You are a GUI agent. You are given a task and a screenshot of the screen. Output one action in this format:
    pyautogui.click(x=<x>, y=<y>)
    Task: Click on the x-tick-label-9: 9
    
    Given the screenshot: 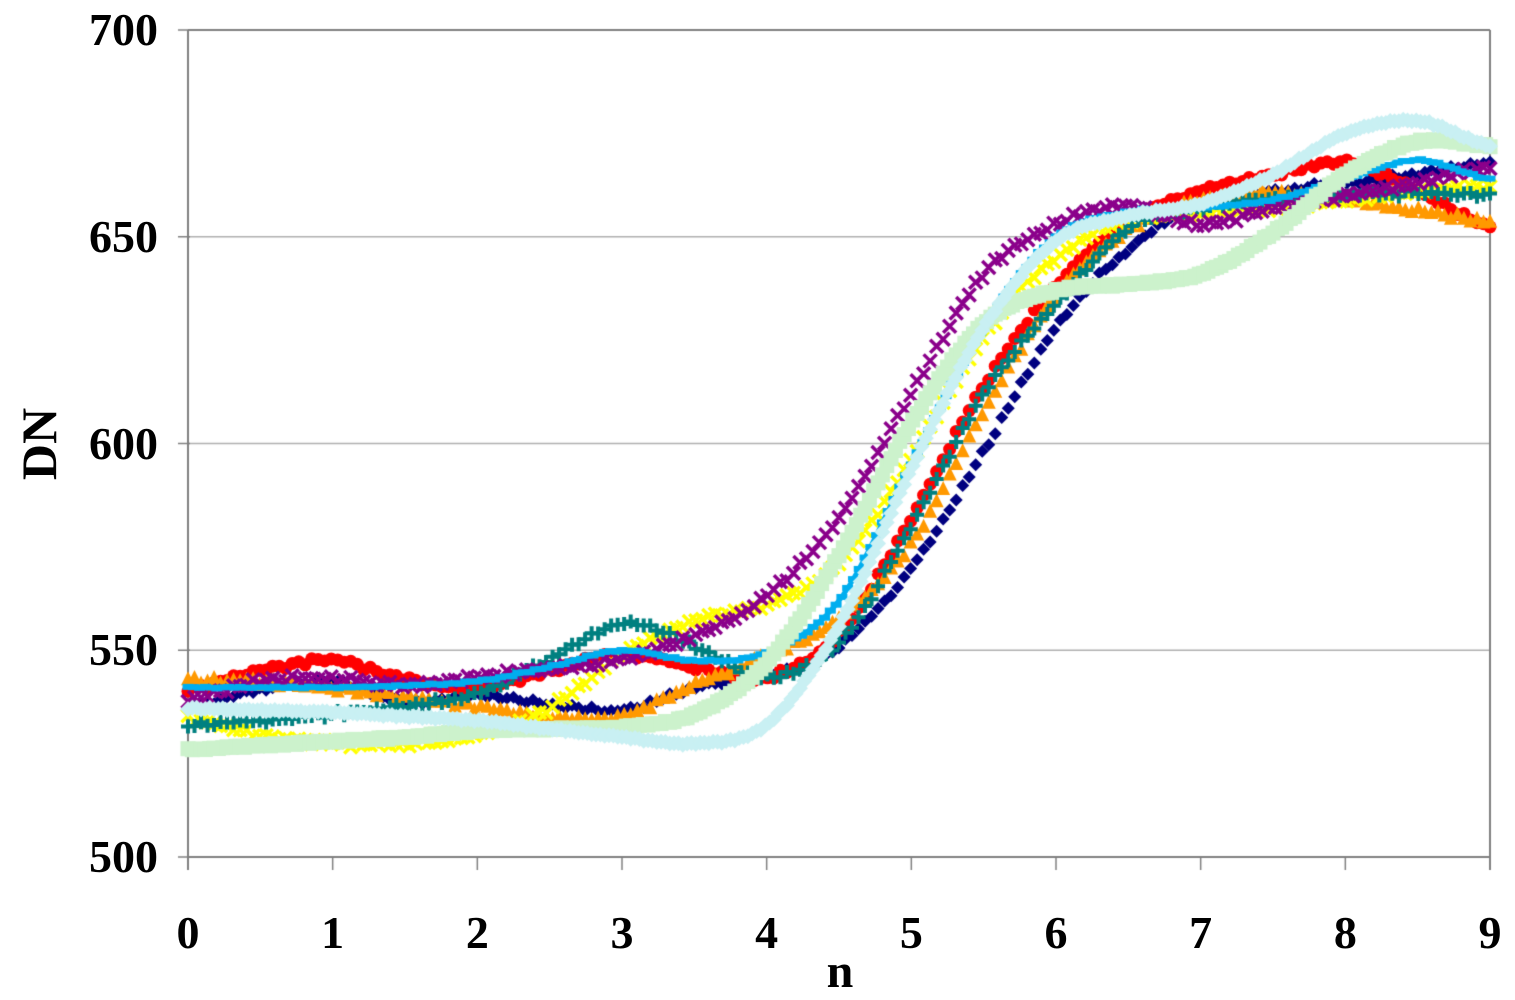 What is the action you would take?
    pyautogui.click(x=1490, y=932)
    